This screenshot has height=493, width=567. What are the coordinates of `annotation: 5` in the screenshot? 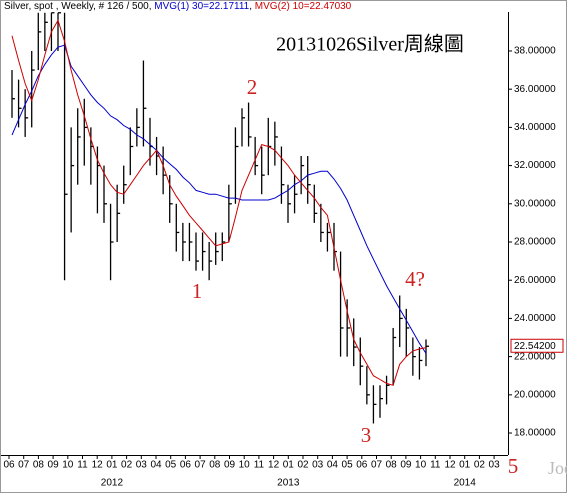 It's located at (513, 466).